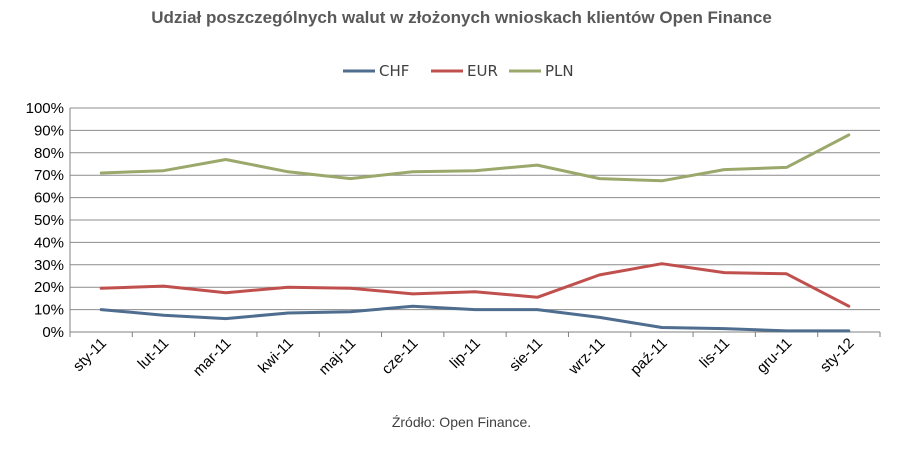 This screenshot has height=451, width=923. Describe the element at coordinates (49, 310) in the screenshot. I see `y-tick-label: 10%` at that location.